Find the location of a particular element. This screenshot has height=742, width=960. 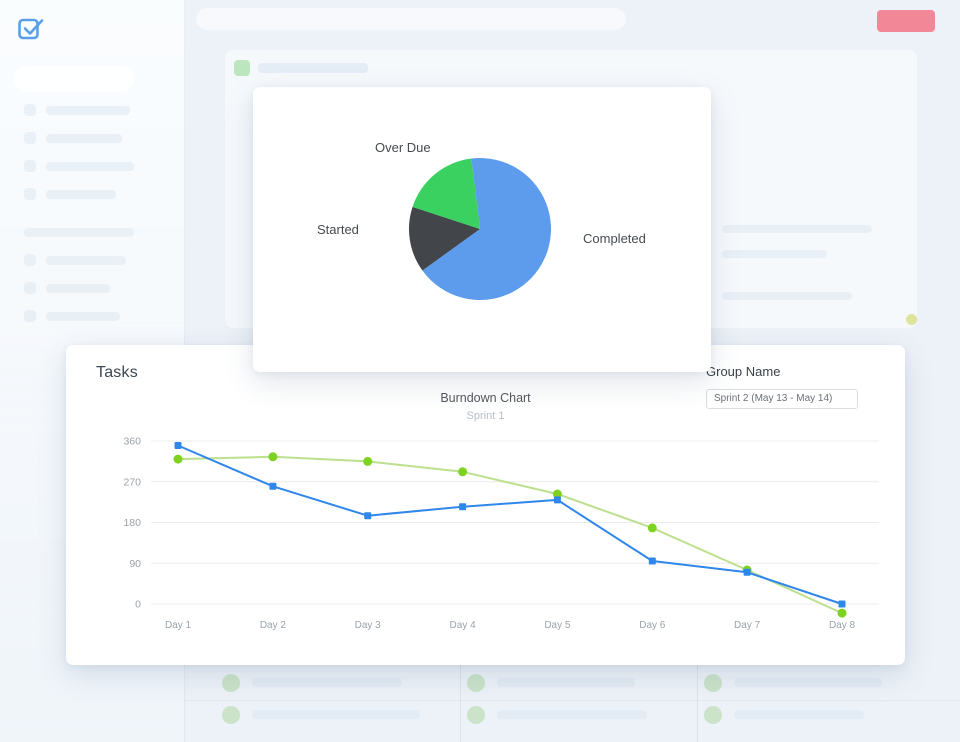

task-status-pie-chart is located at coordinates (479, 229).